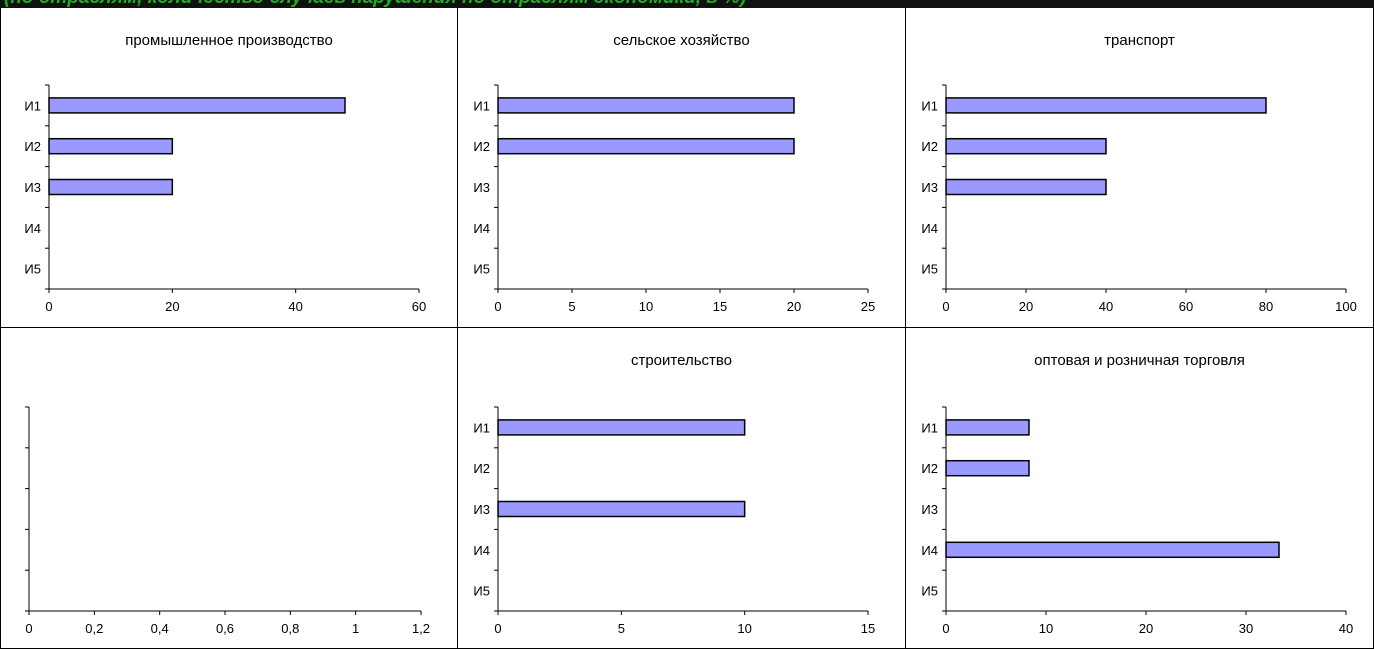  What do you see at coordinates (681, 40) in the screenshot?
I see `chart-title: сельское хозяйство` at bounding box center [681, 40].